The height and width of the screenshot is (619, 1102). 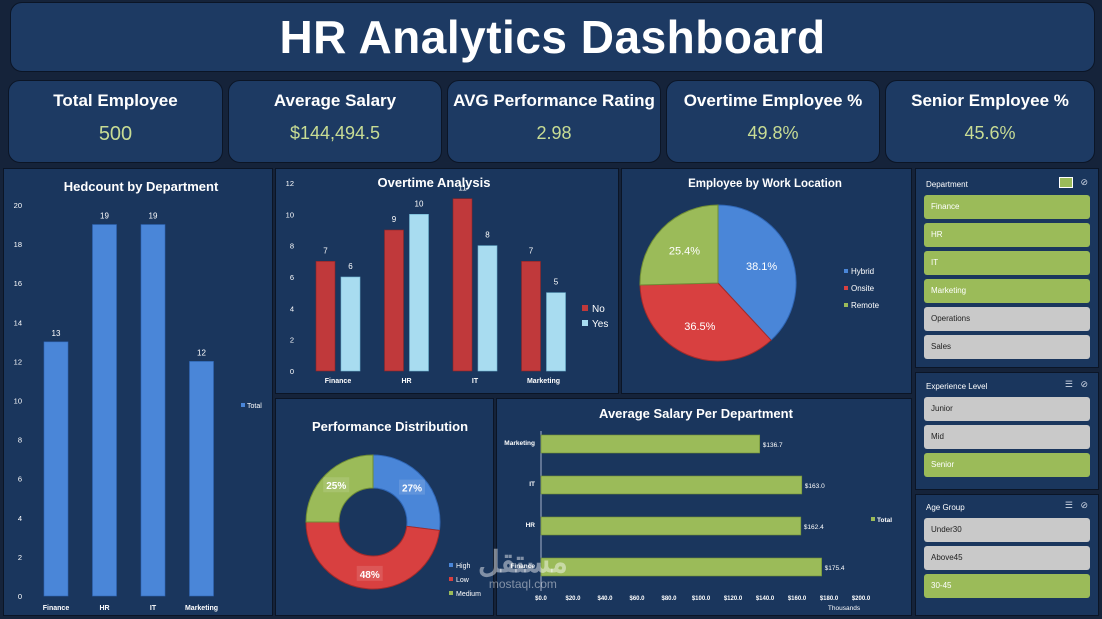 What do you see at coordinates (523, 562) in the screenshot?
I see `watermark-main: مستقل` at bounding box center [523, 562].